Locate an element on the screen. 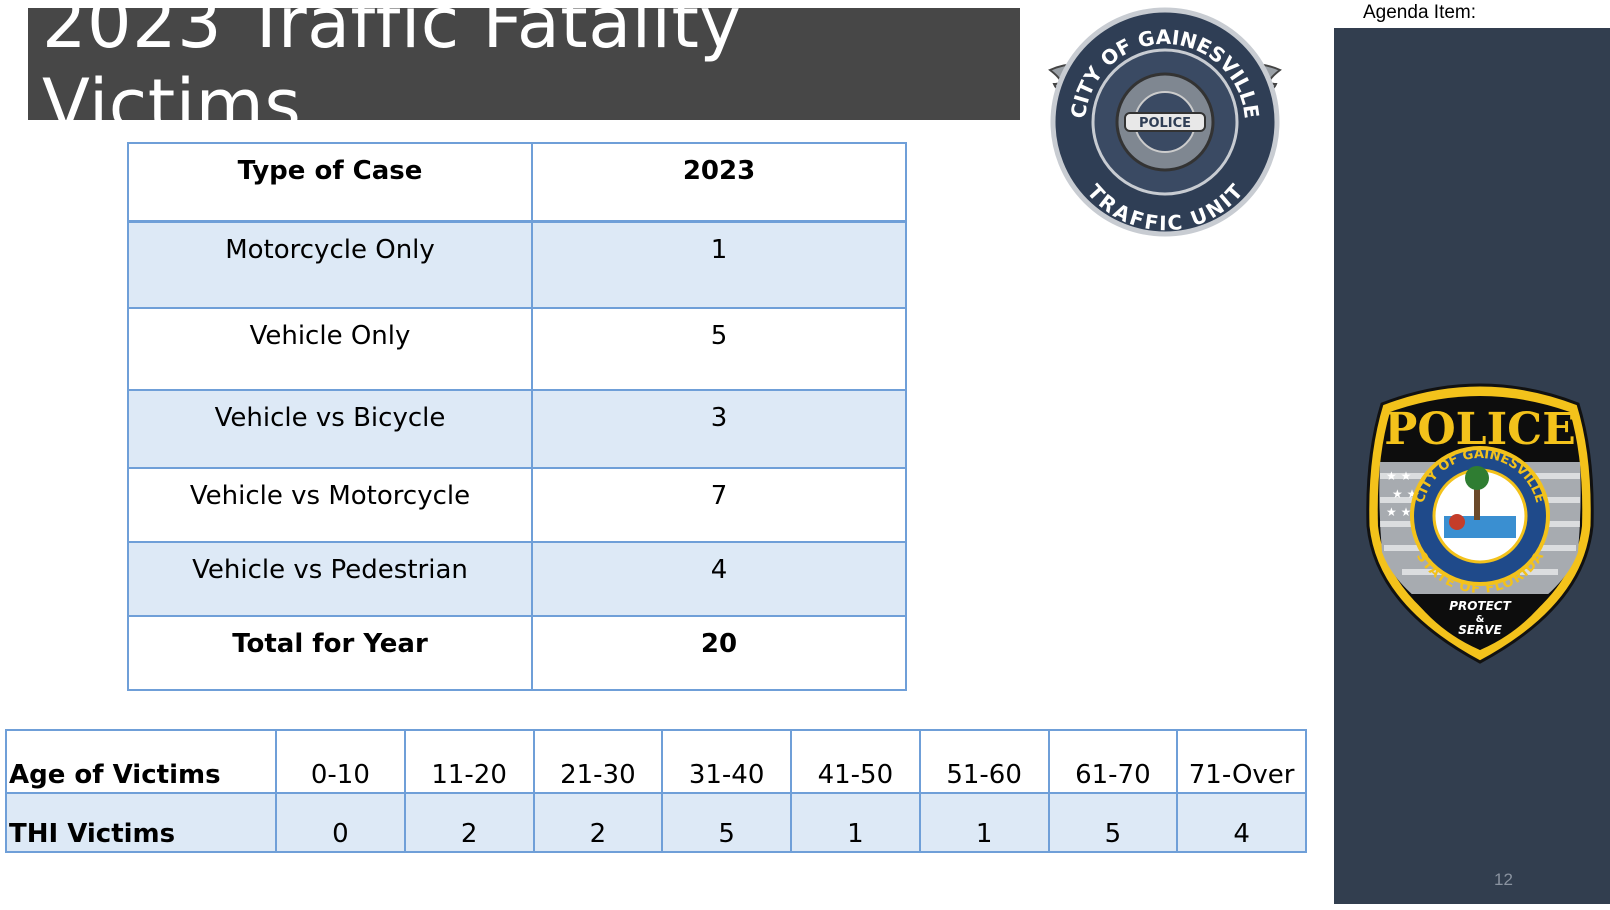 The height and width of the screenshot is (910, 1610). table-row: Vehicle vs Pedestrian 4 is located at coordinates (517, 578).